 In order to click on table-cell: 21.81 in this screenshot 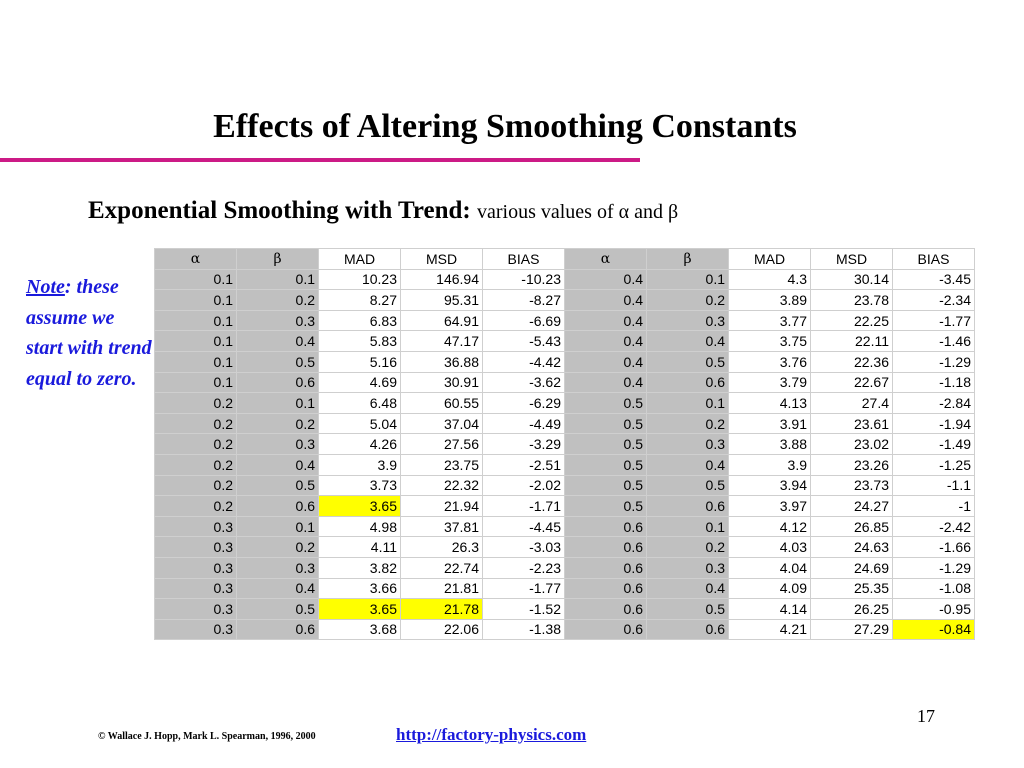, I will do `click(441, 588)`.